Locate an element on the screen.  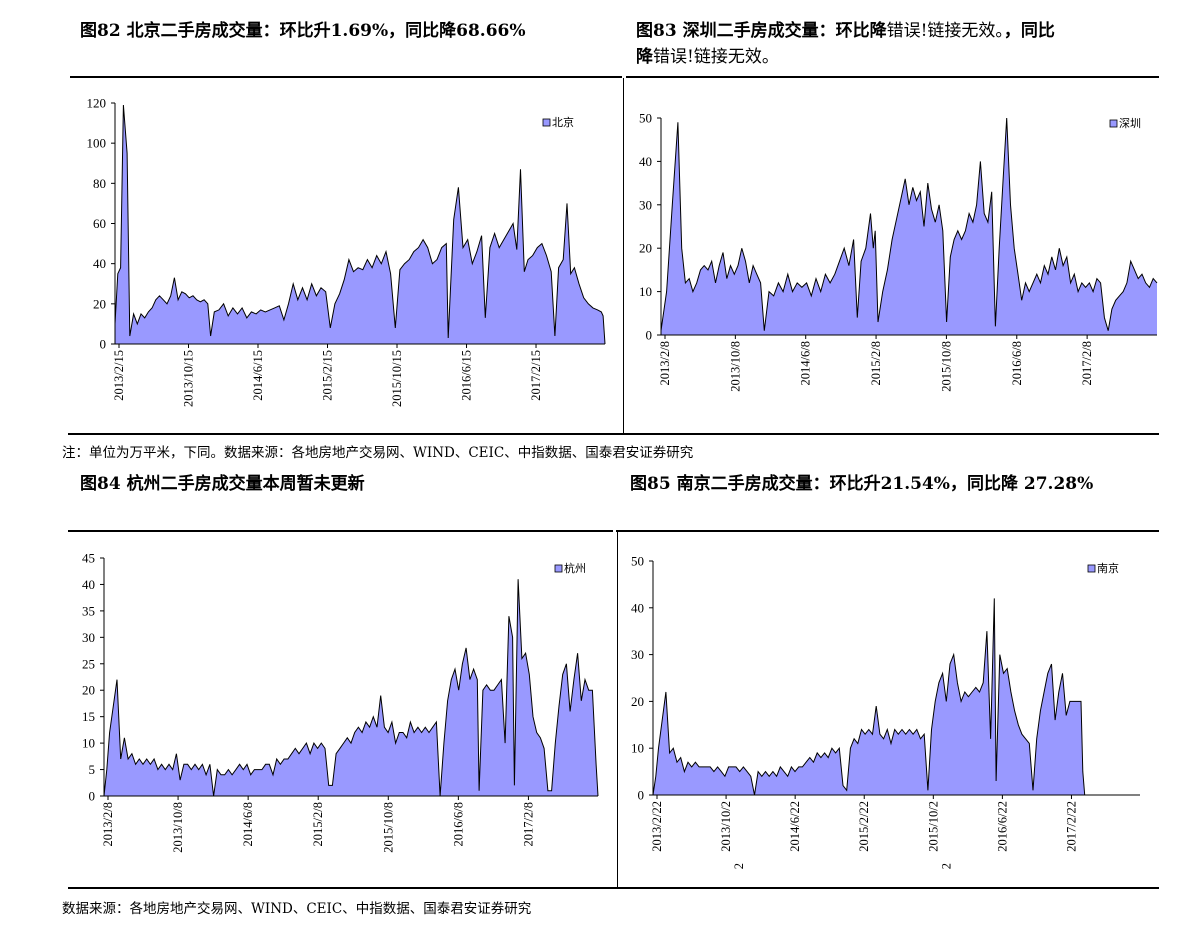
figure-84-title: 图84 杭州二手房成交量本周暂未更新 is located at coordinates (222, 484).